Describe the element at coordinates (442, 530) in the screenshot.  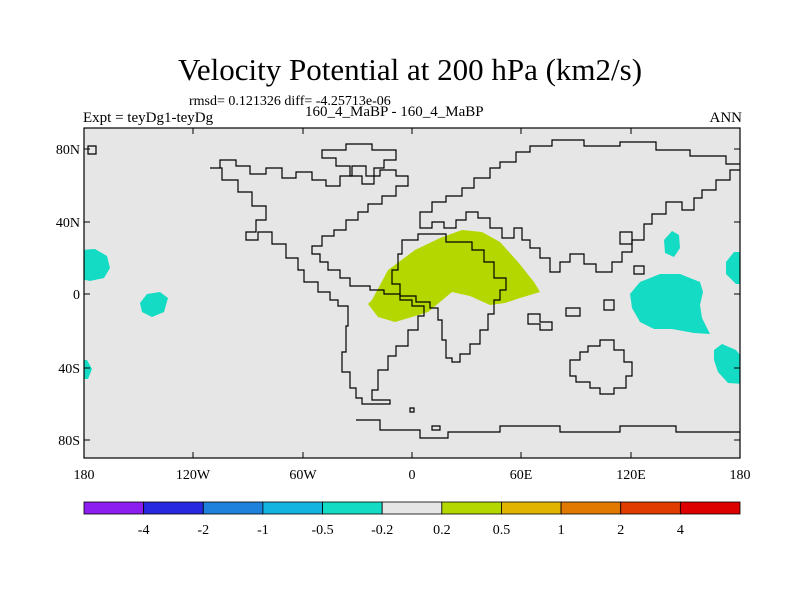
I see `colorbar-label: 0.2` at that location.